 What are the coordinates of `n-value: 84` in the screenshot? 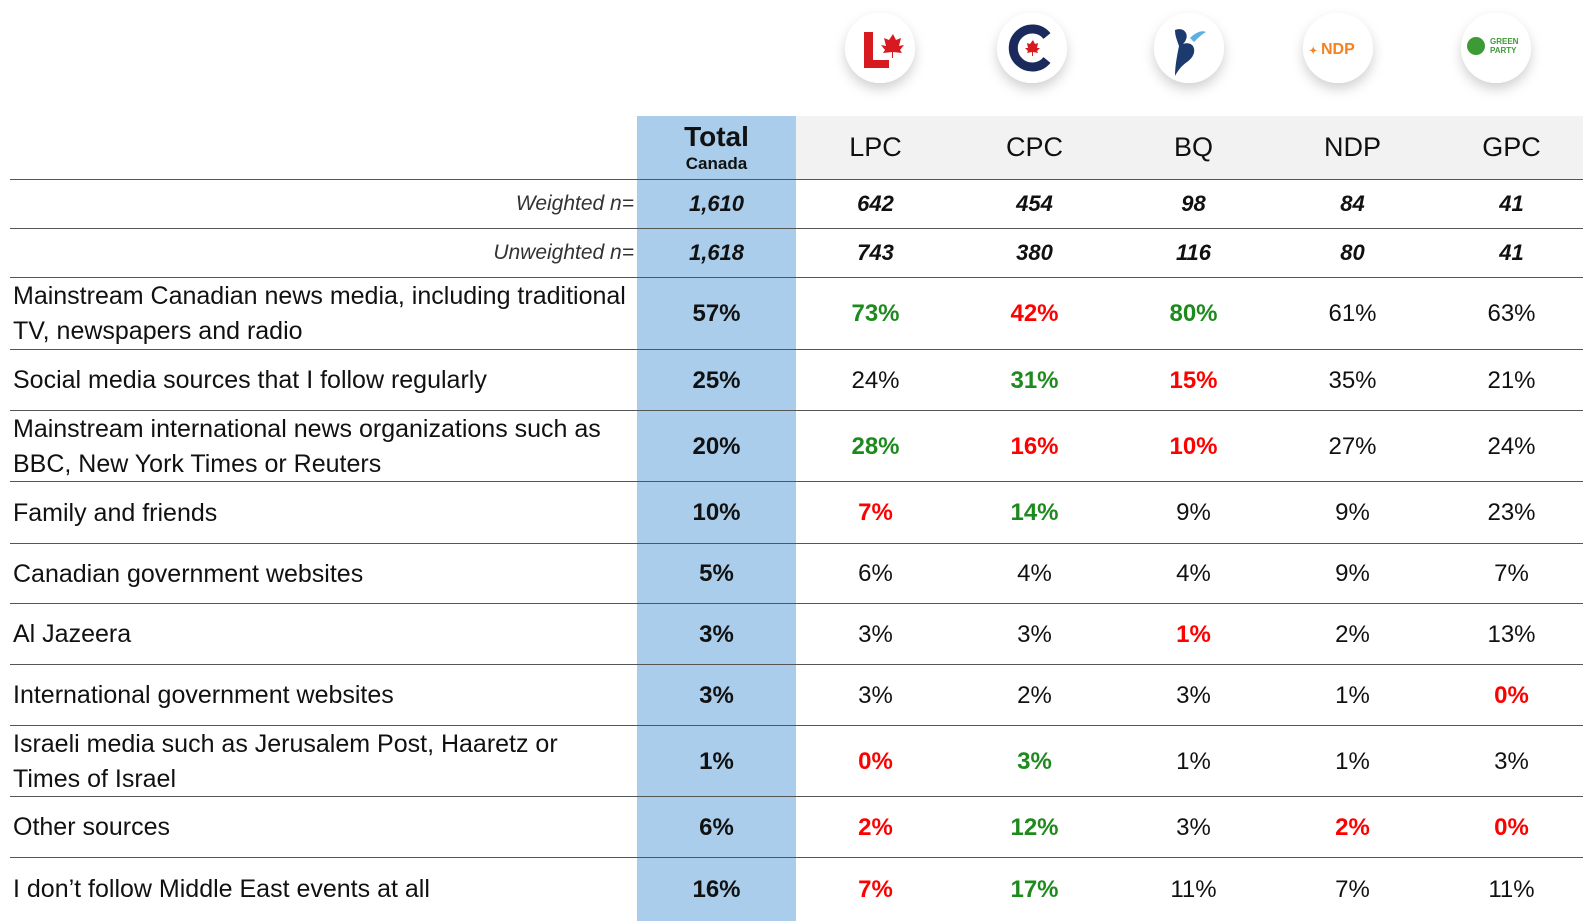 It's located at (1352, 203).